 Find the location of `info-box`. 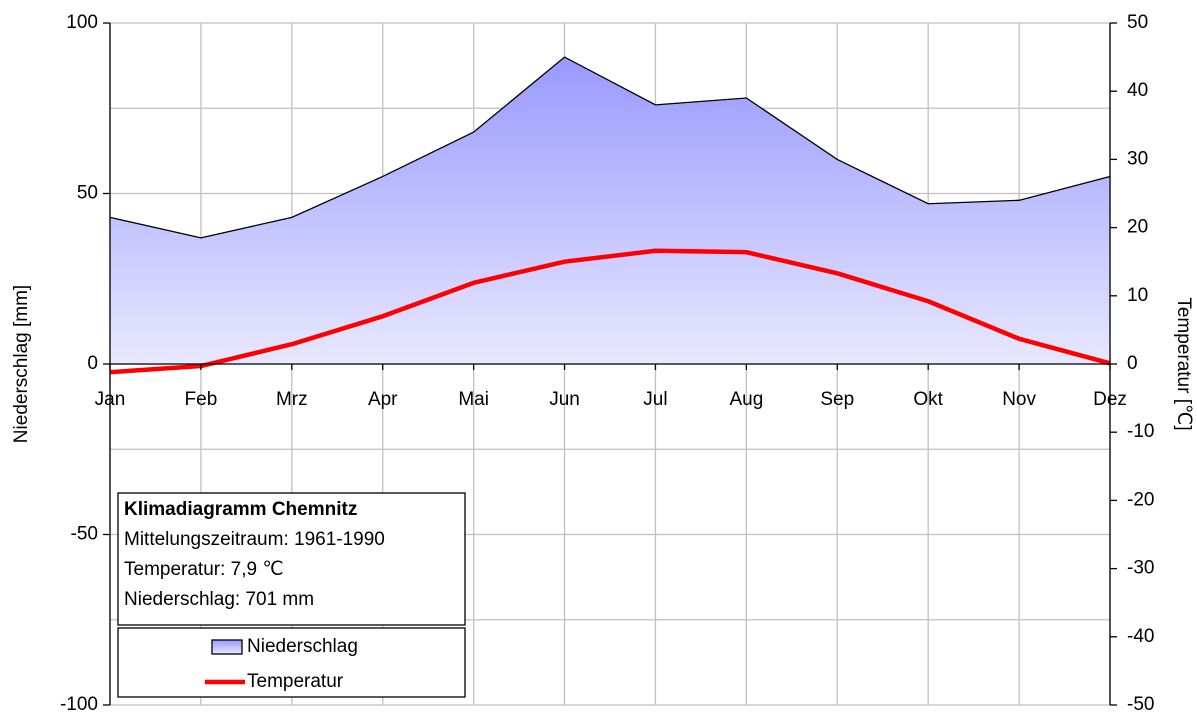

info-box is located at coordinates (291, 559).